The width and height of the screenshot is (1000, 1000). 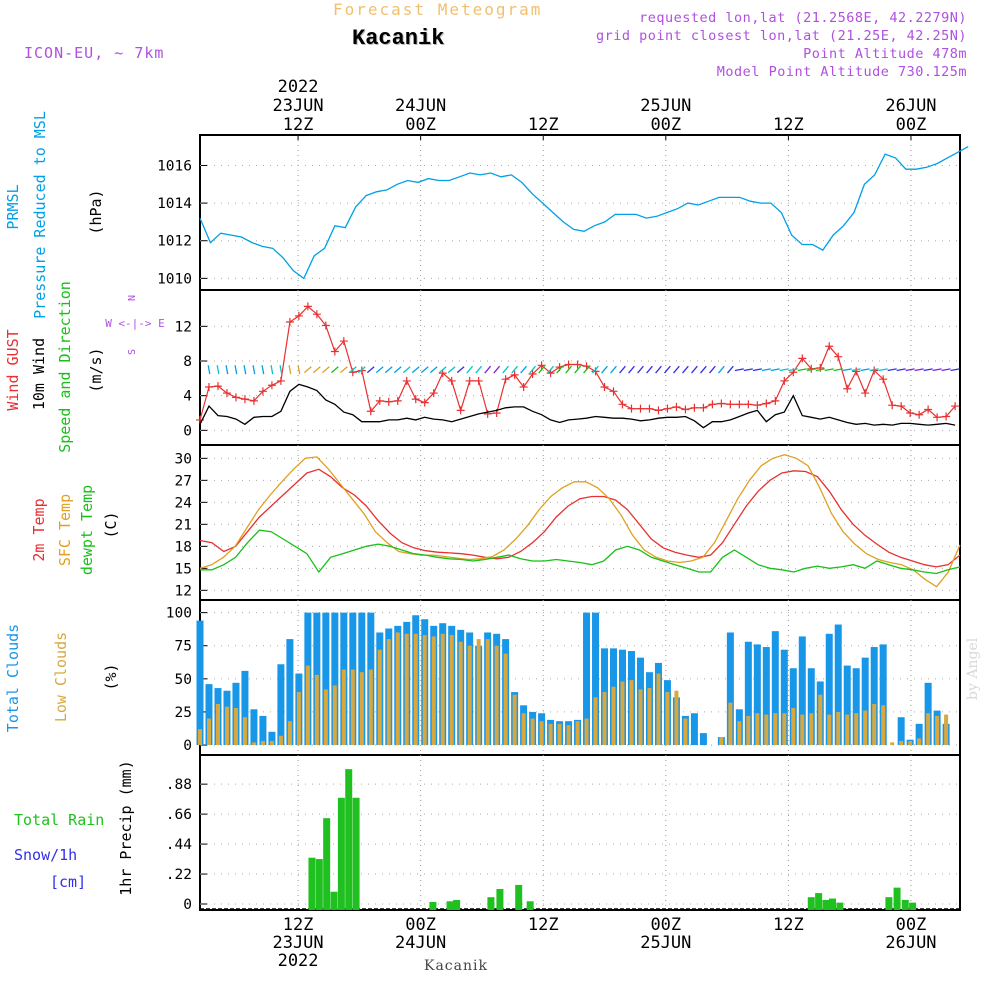 What do you see at coordinates (13, 206) in the screenshot?
I see `pressure-label-line1: PRMSL` at bounding box center [13, 206].